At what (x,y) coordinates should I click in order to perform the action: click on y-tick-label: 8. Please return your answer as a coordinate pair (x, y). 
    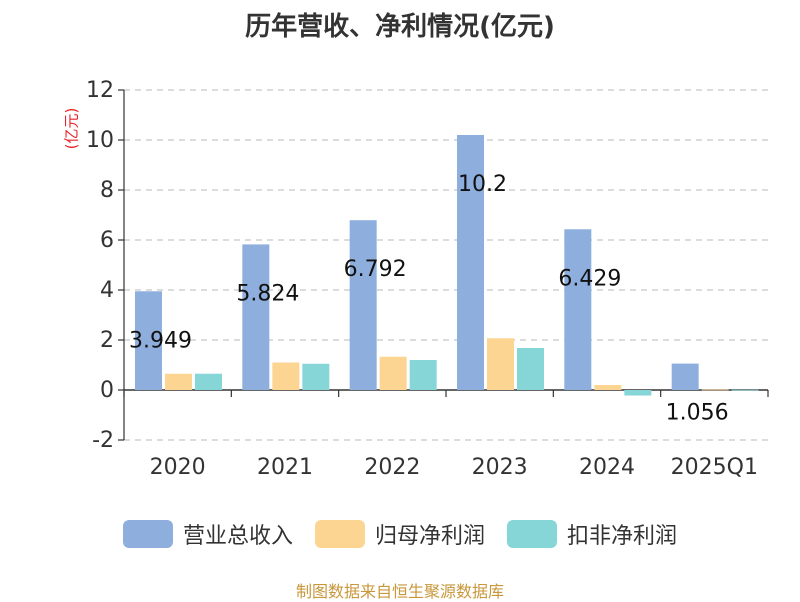
    Looking at the image, I should click on (107, 190).